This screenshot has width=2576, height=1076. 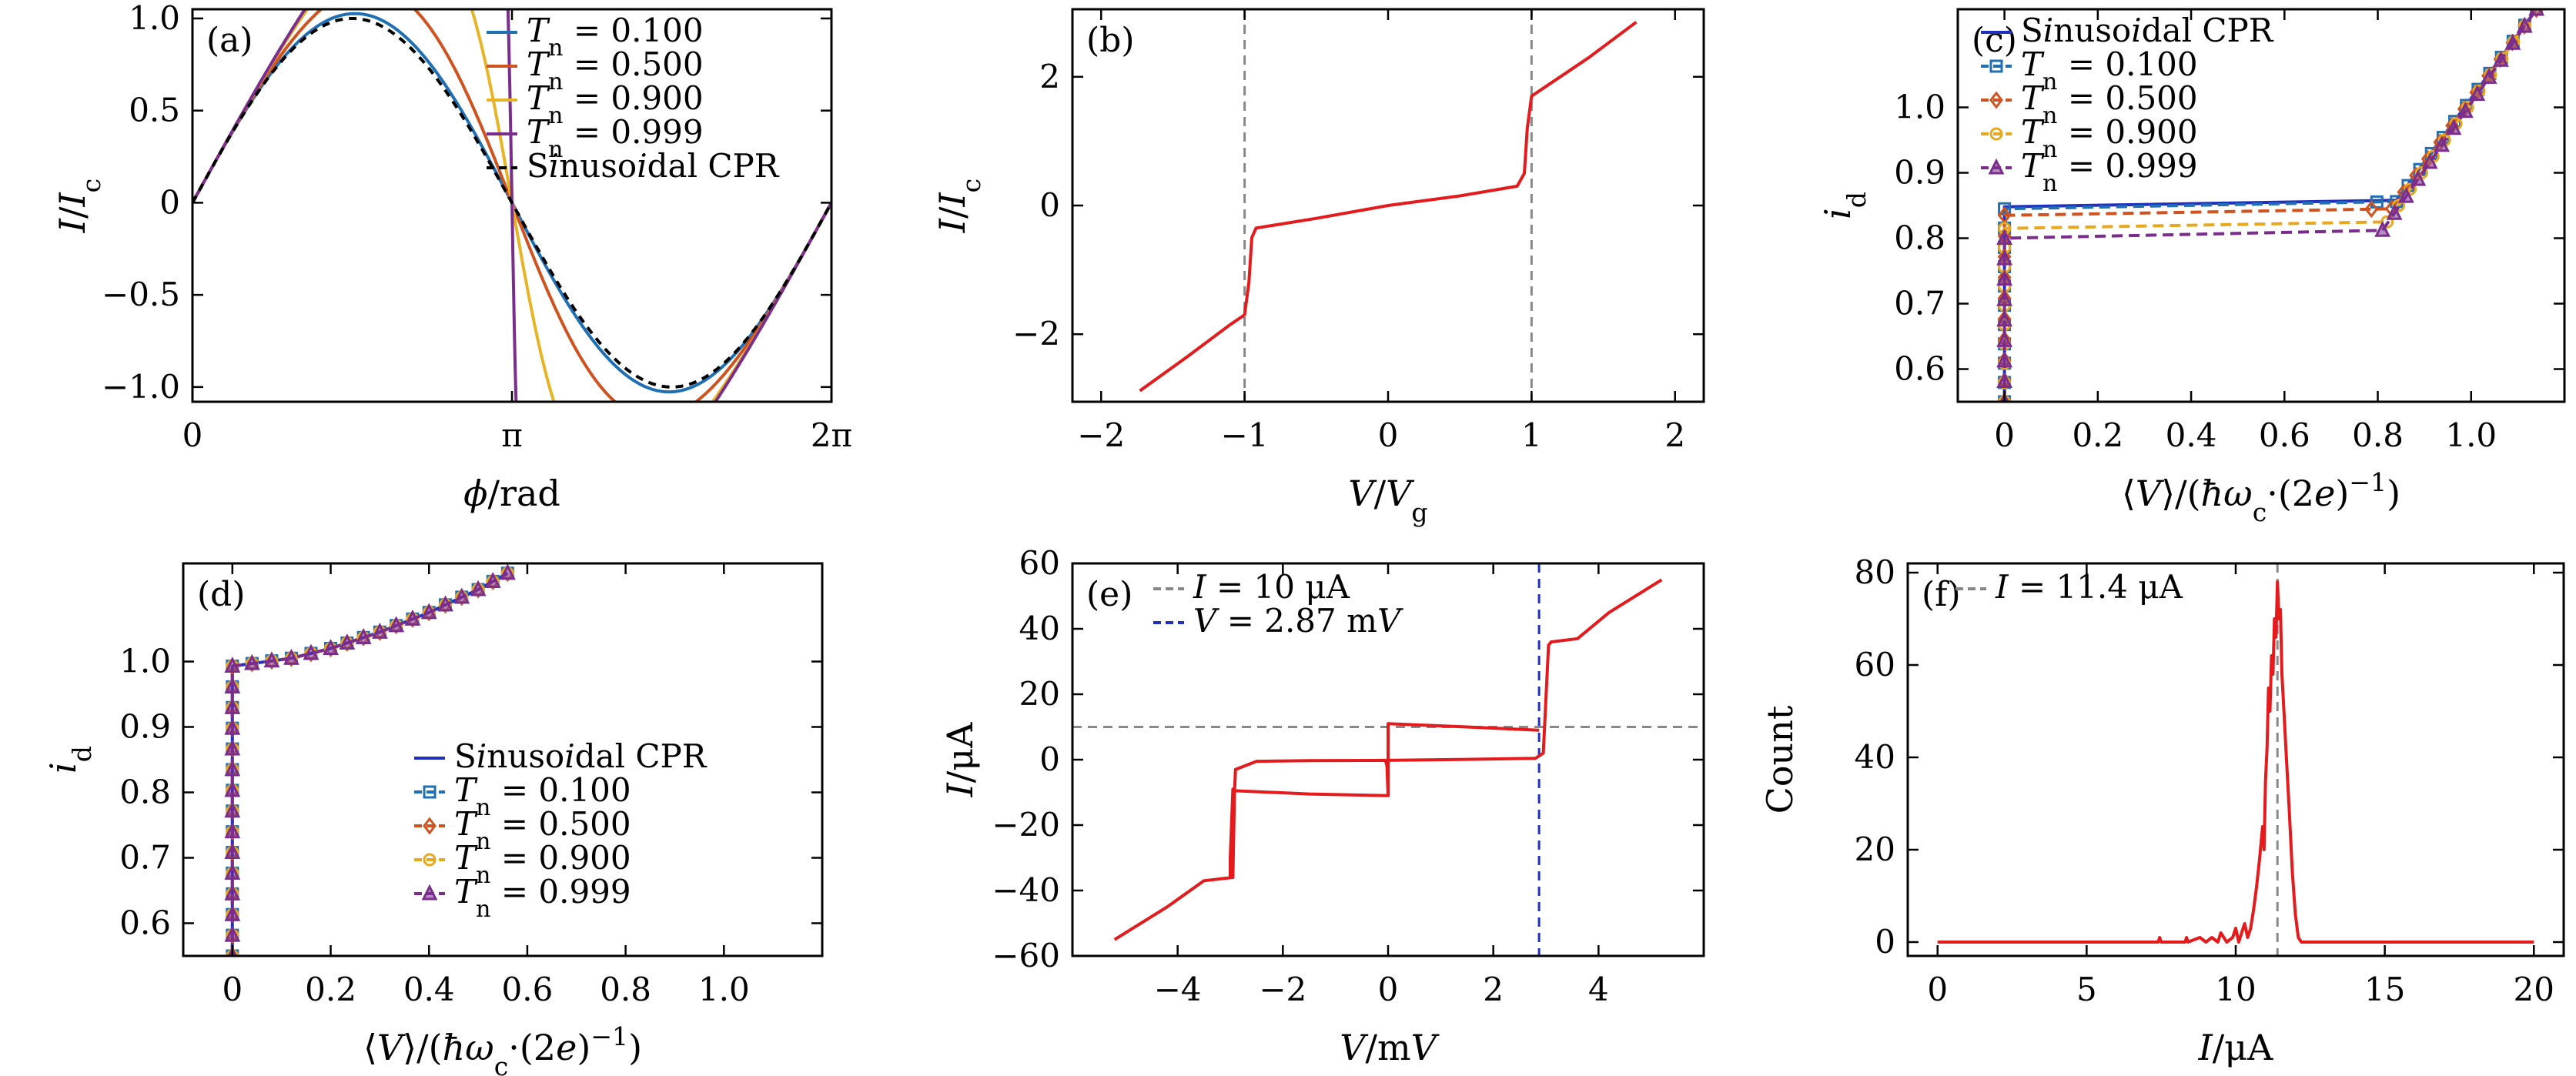 What do you see at coordinates (960, 760) in the screenshot?
I see `y-axis-label: I/μA` at bounding box center [960, 760].